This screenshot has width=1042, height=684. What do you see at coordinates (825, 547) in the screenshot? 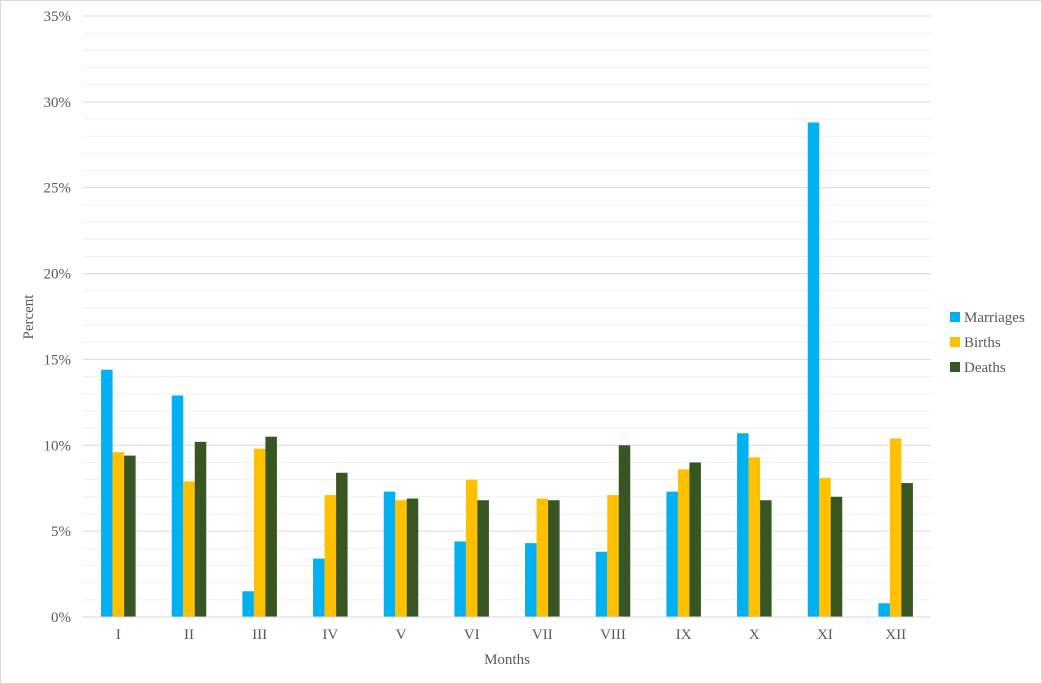
I see `bar-births-xi` at bounding box center [825, 547].